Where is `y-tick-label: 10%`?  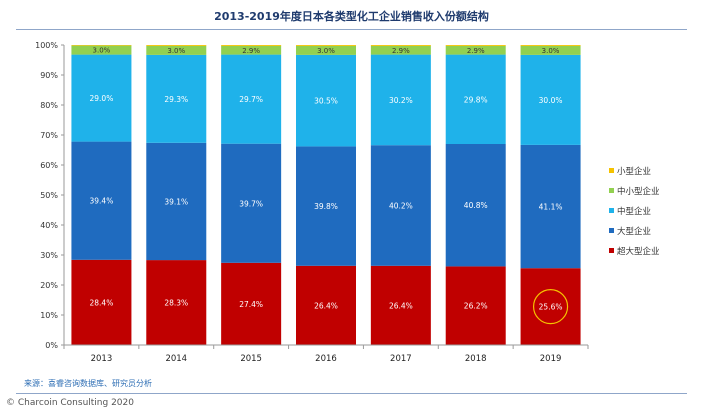 y-tick-label: 10% is located at coordinates (49, 315).